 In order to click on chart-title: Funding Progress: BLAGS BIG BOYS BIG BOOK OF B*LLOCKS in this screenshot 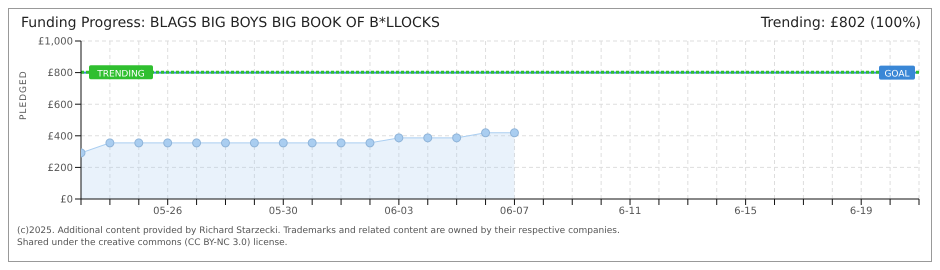, I will do `click(230, 23)`.